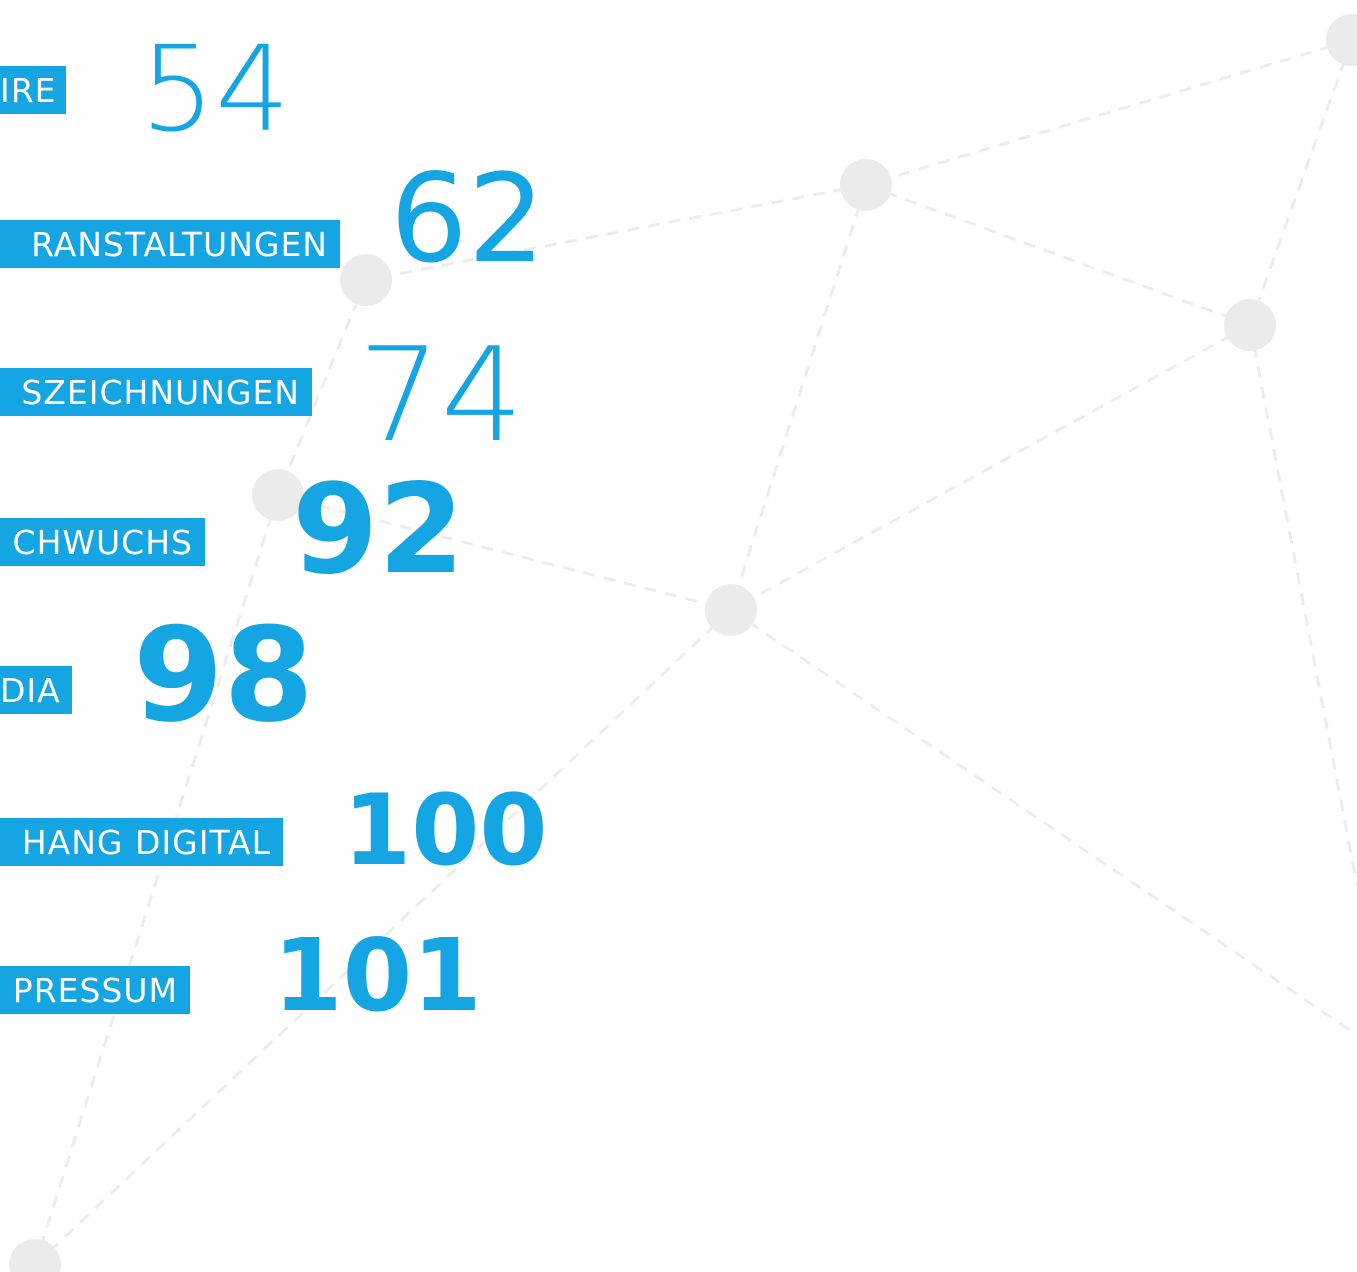  I want to click on entry-page: 62, so click(468, 219).